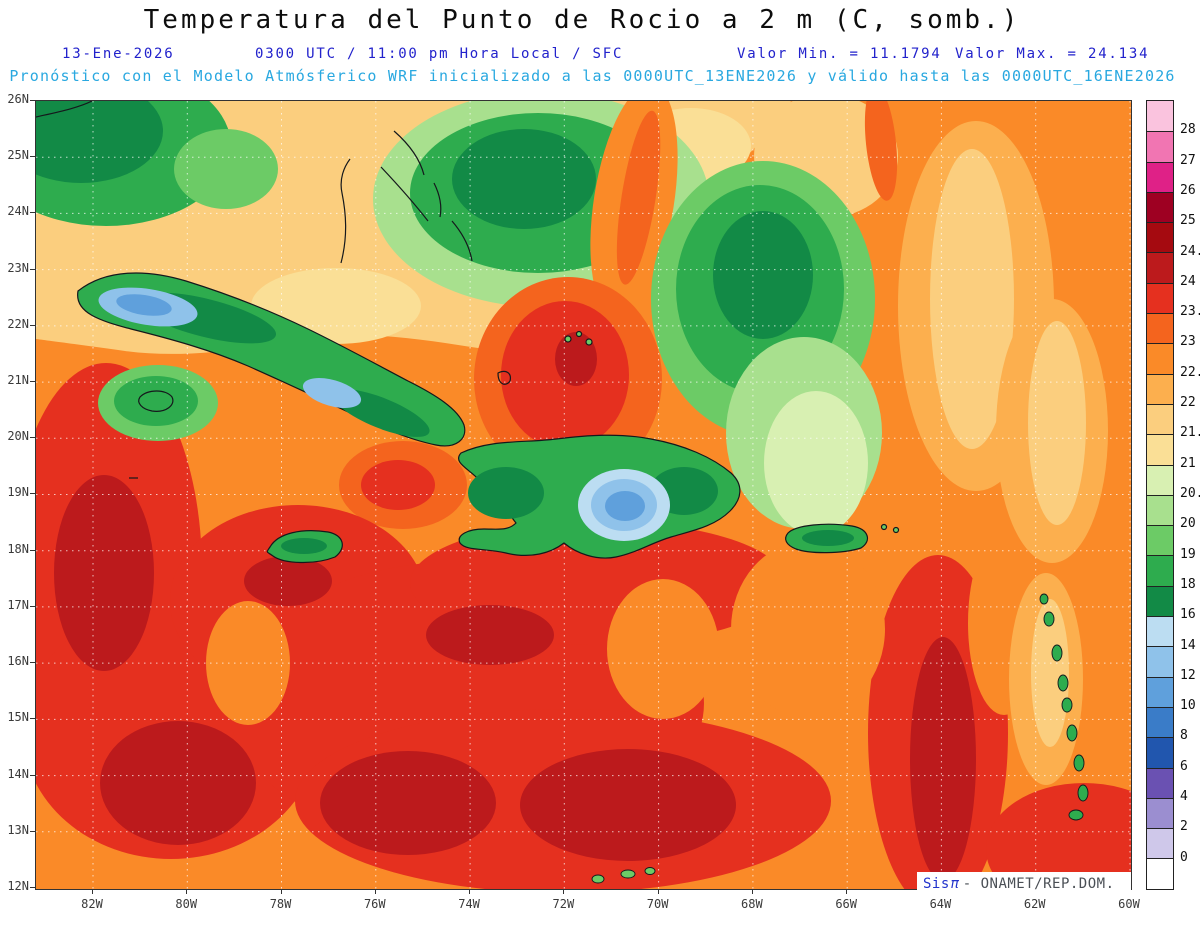 The image size is (1200, 927). I want to click on lat-tick-label: 23N, so click(18, 267).